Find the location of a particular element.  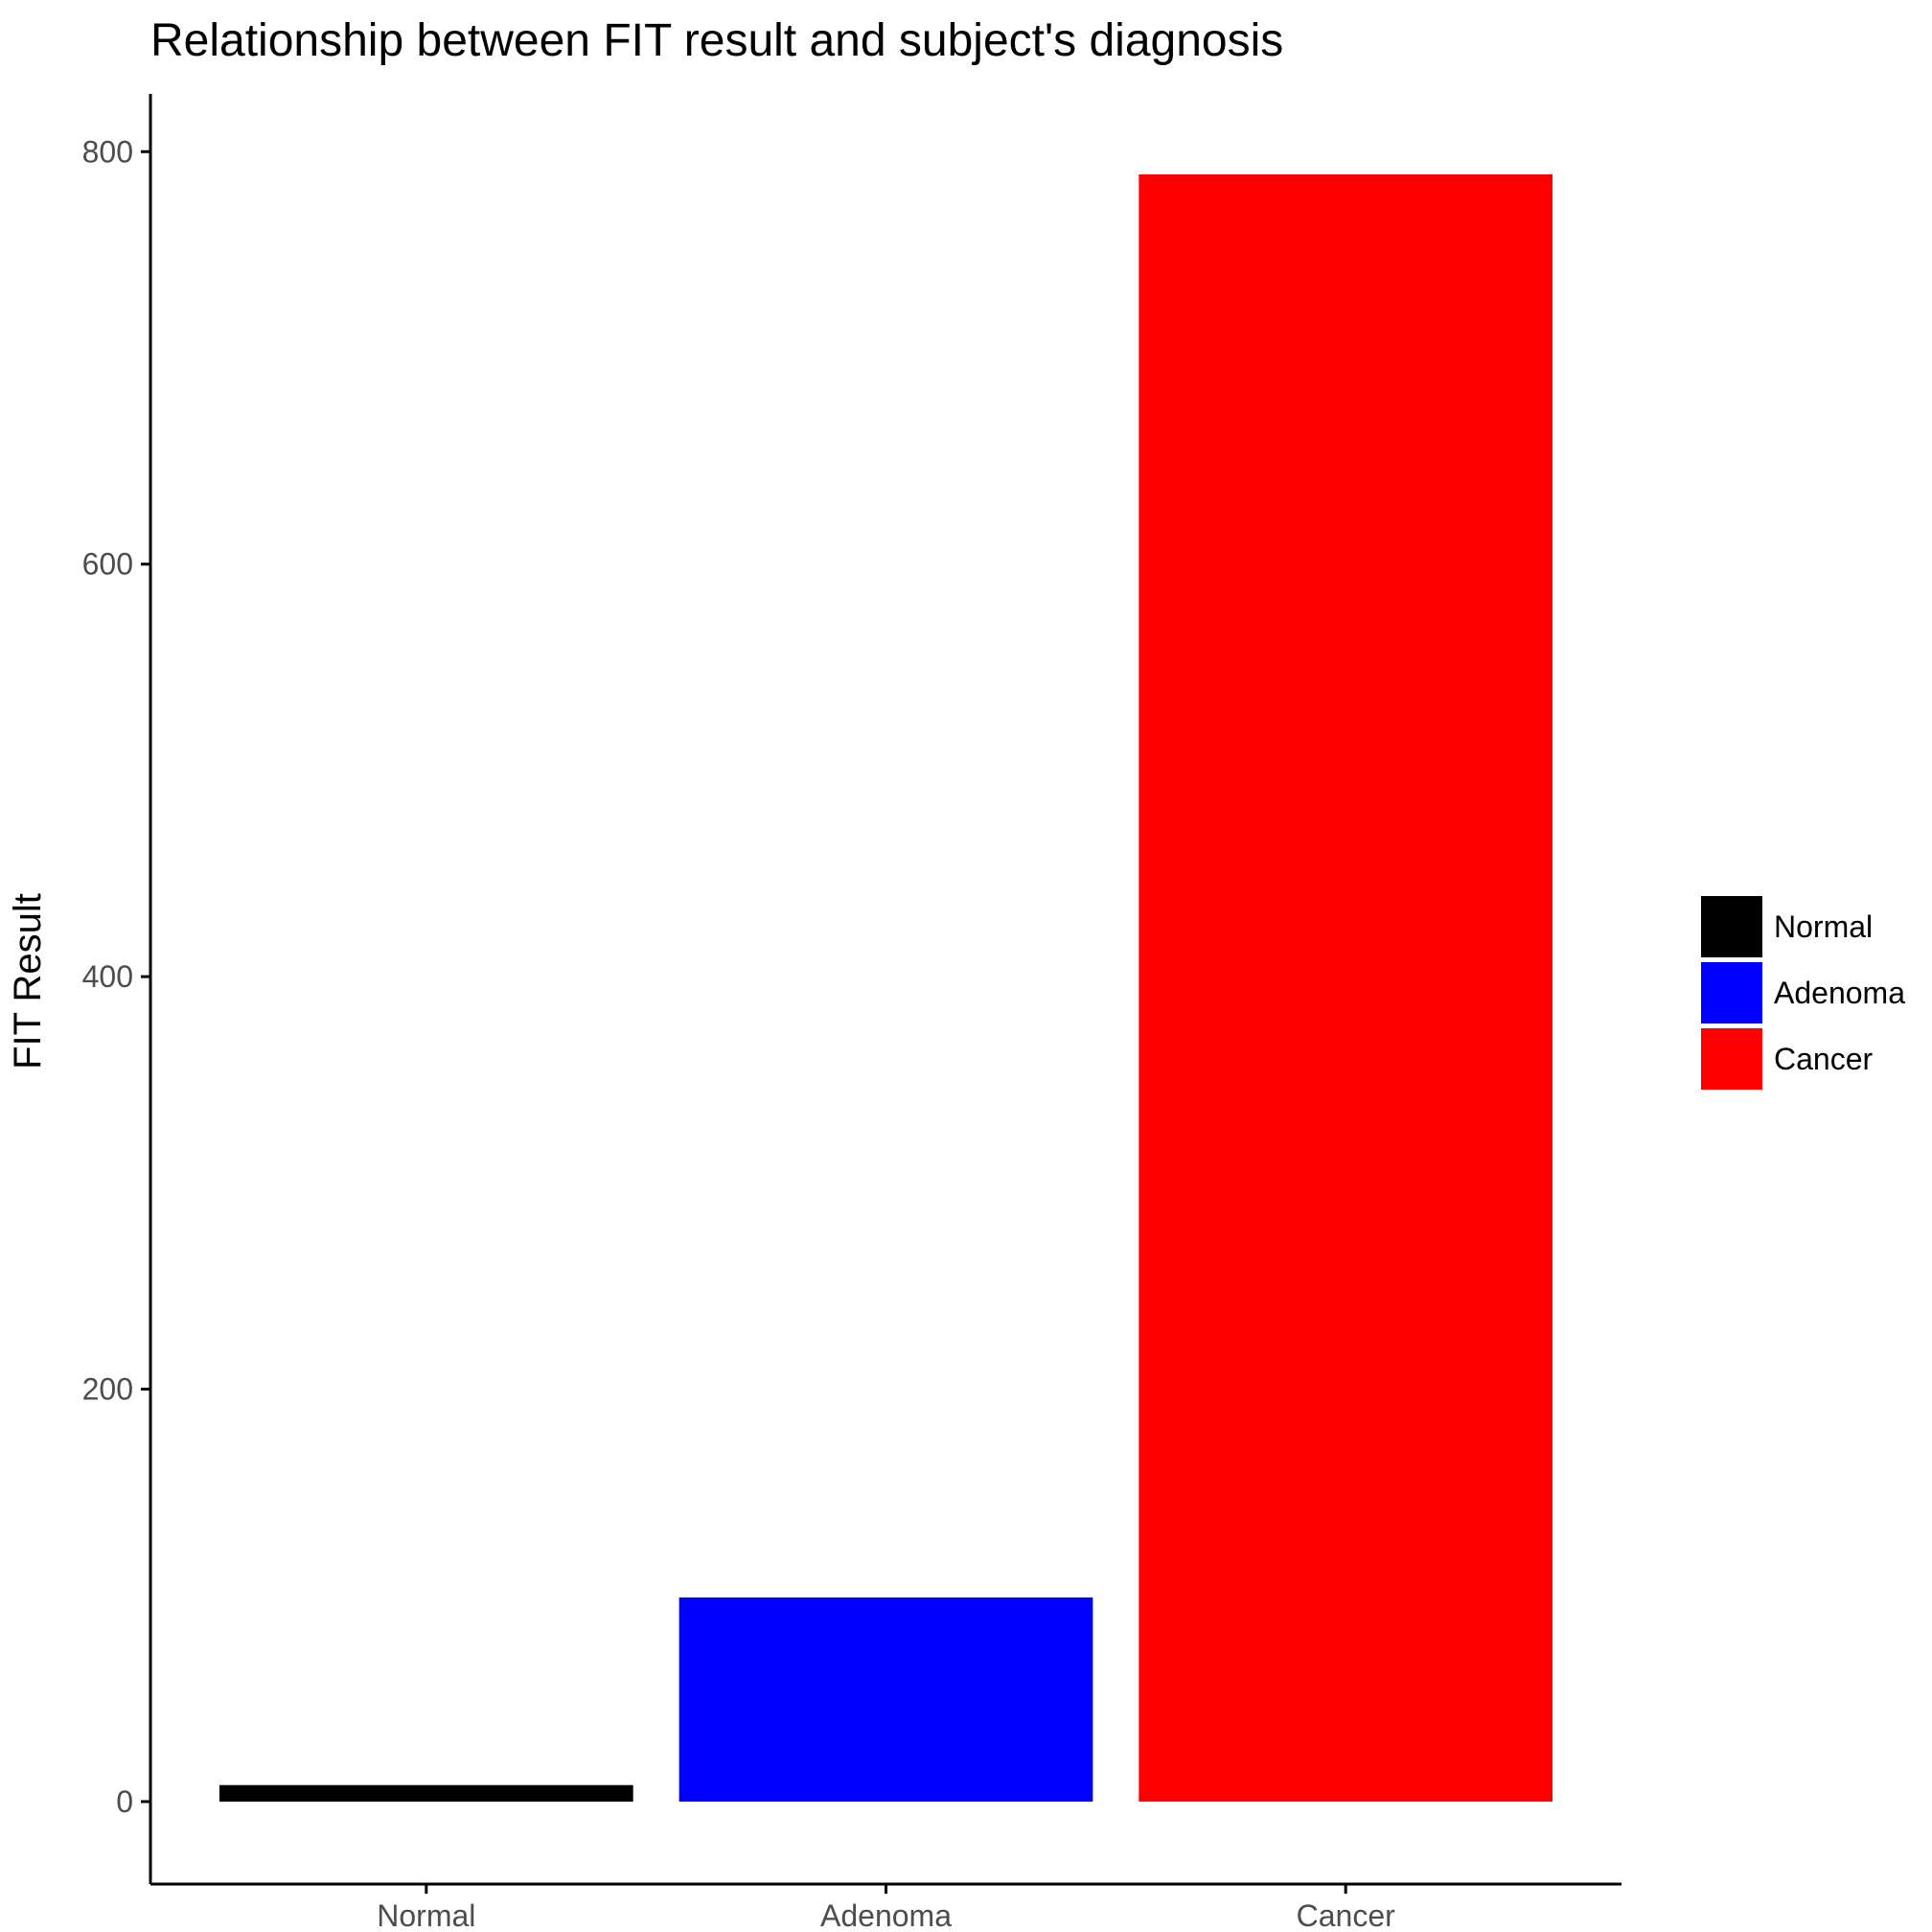

legend-label-cancer: Cancer is located at coordinates (1824, 1059).